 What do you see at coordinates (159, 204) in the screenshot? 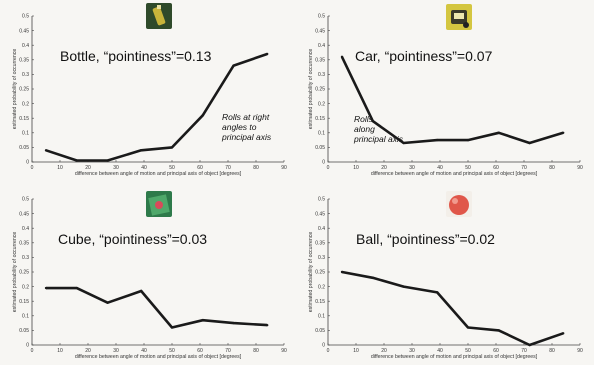
I see `cube-photo-icon` at bounding box center [159, 204].